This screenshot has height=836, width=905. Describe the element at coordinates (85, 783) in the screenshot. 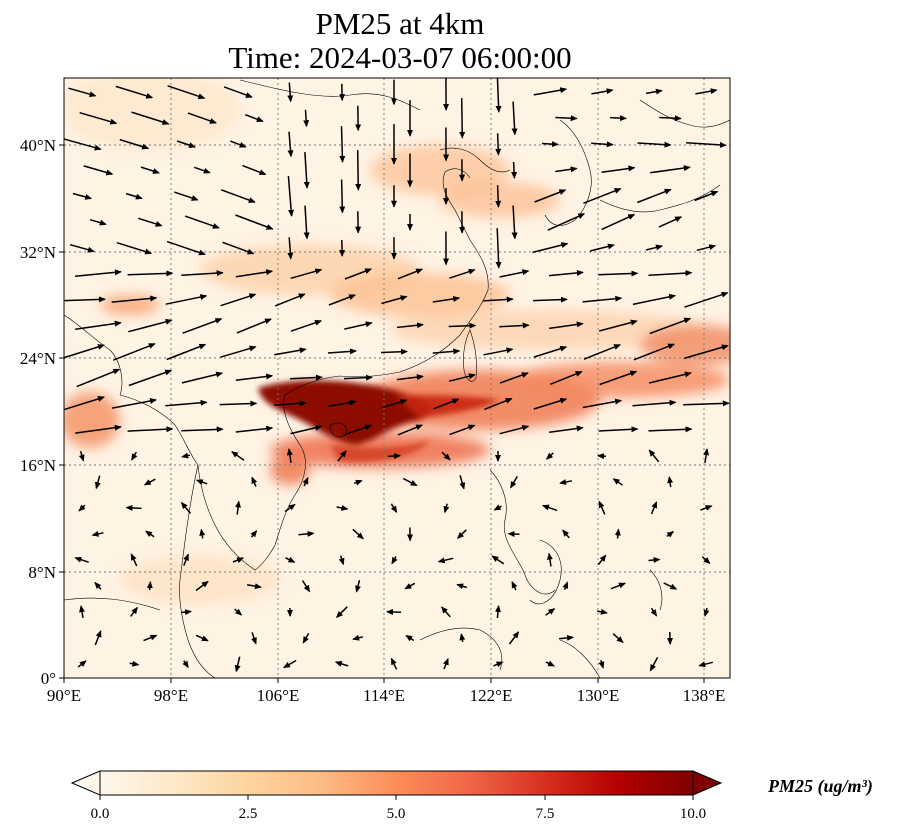

I see `colorbar-extend-low` at that location.